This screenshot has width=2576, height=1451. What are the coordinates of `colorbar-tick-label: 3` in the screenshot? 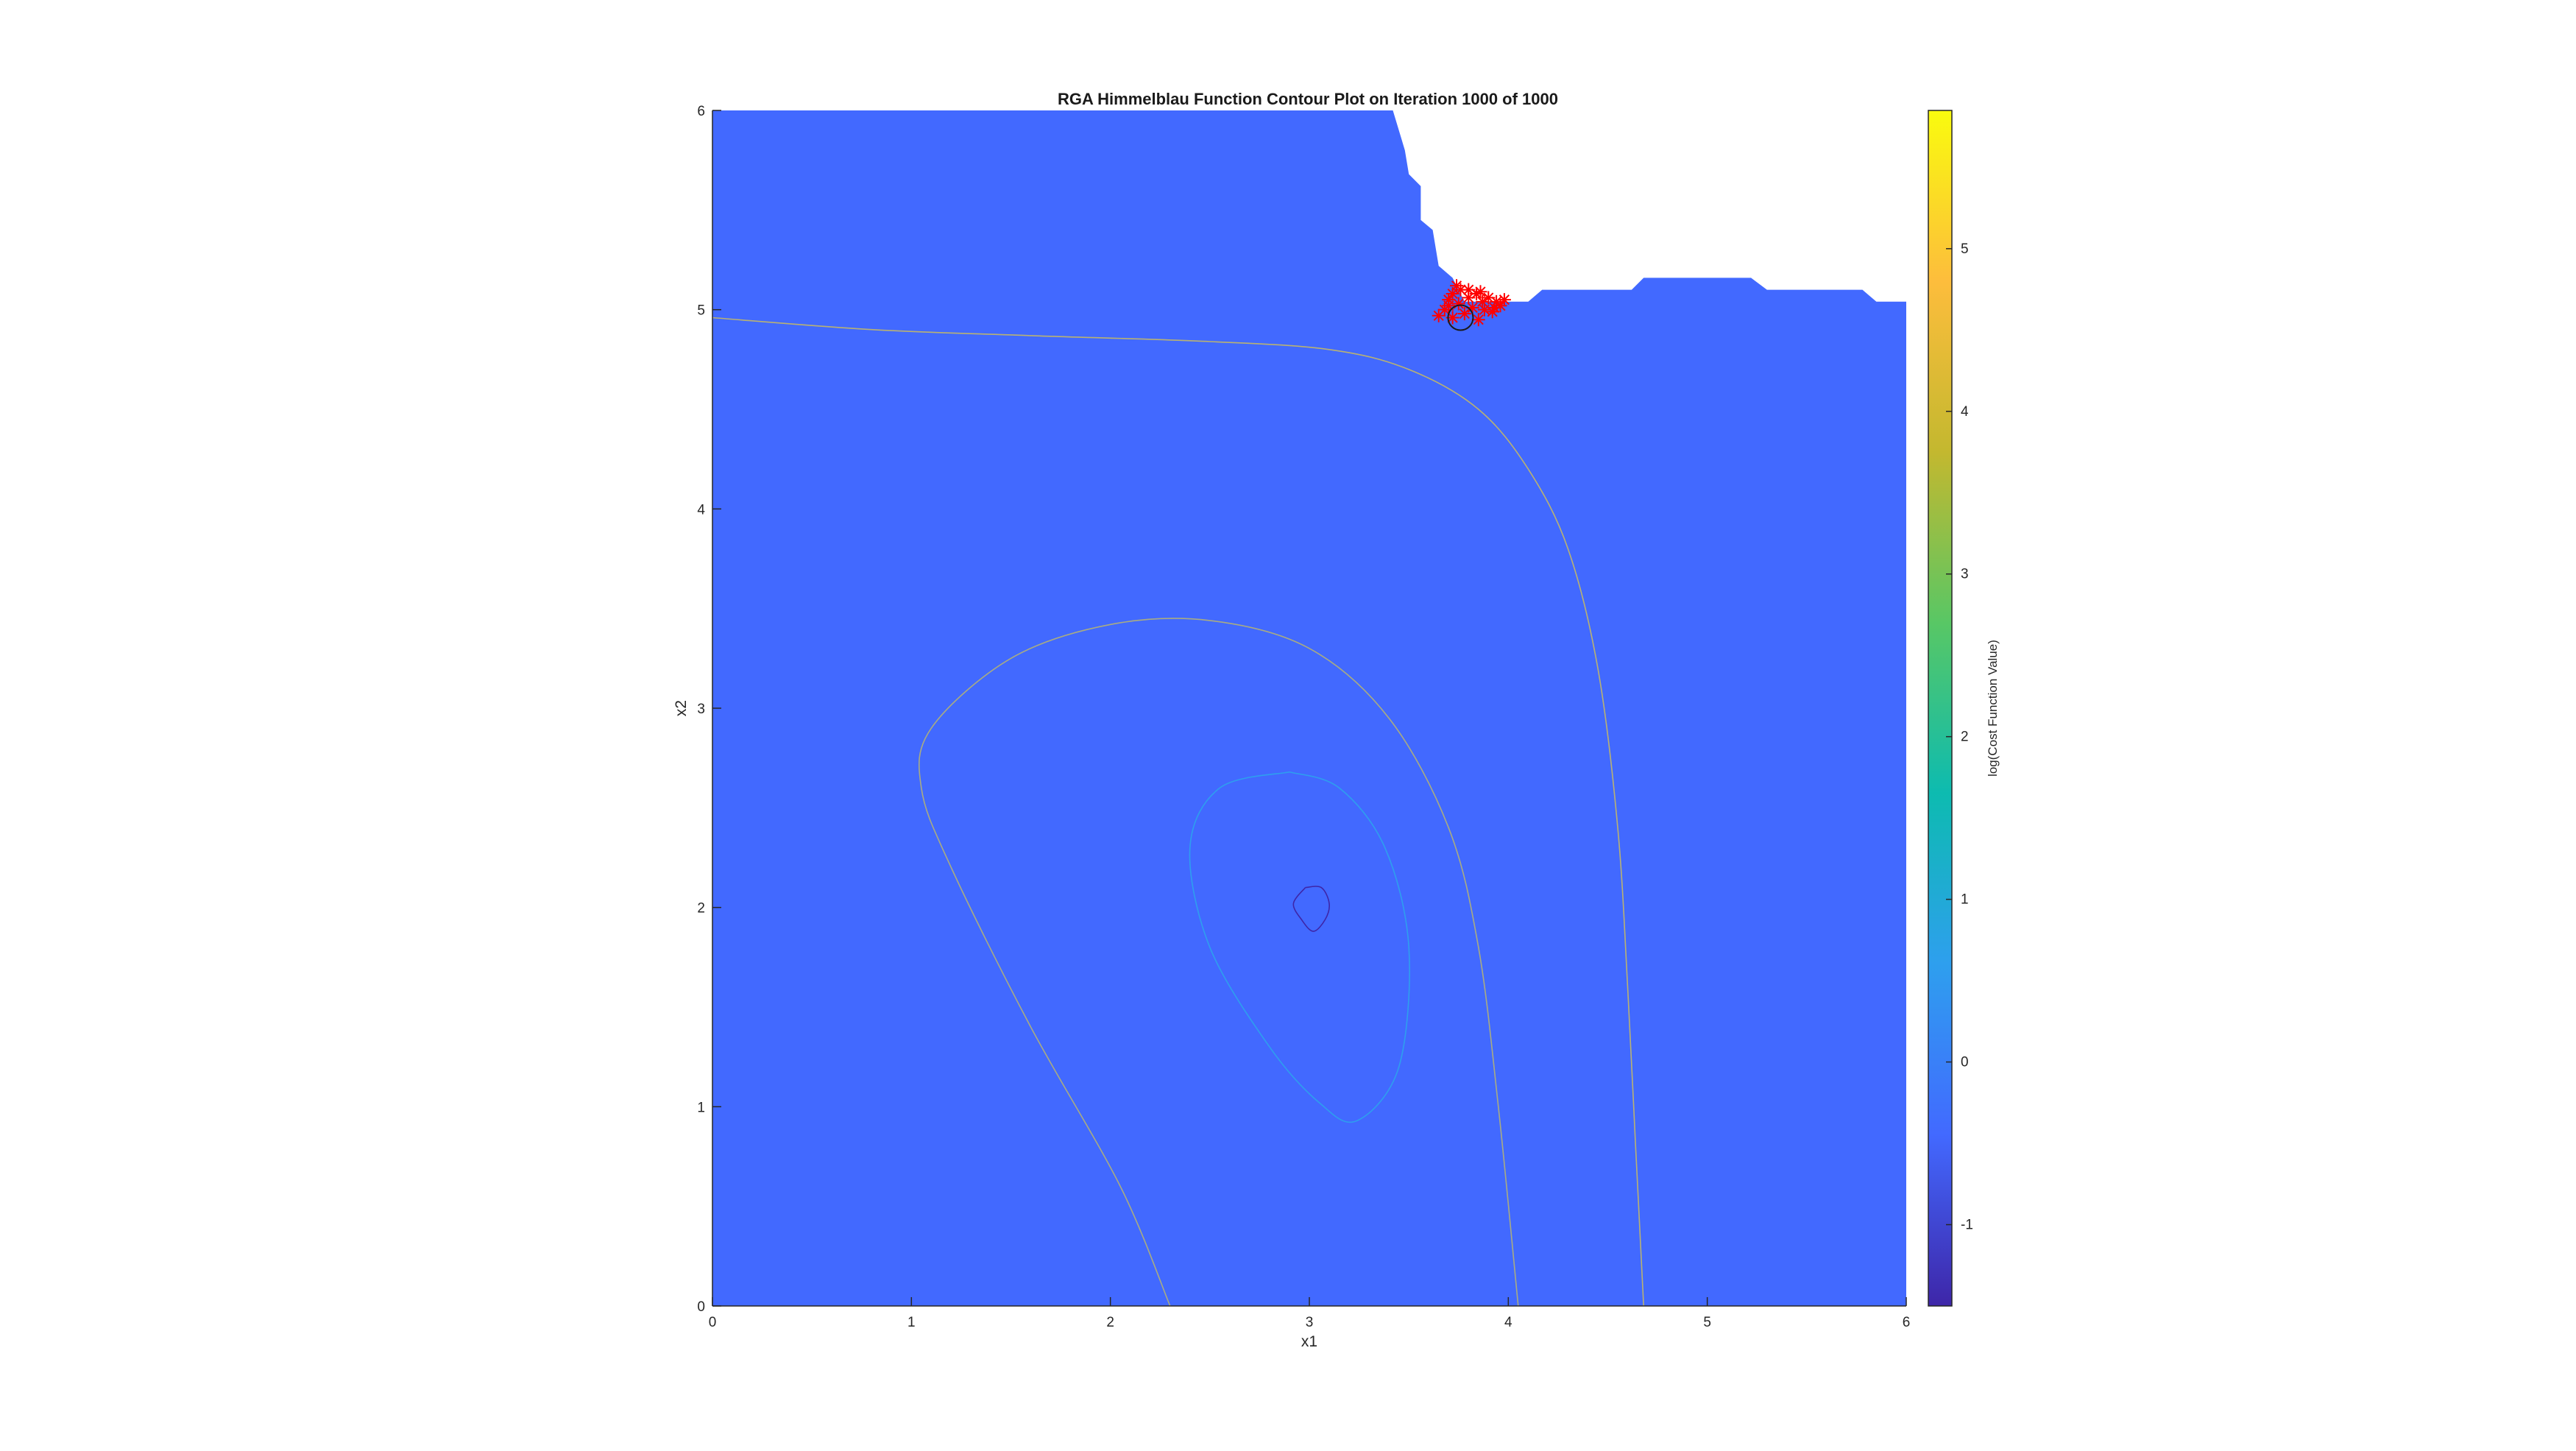 It's located at (1965, 574).